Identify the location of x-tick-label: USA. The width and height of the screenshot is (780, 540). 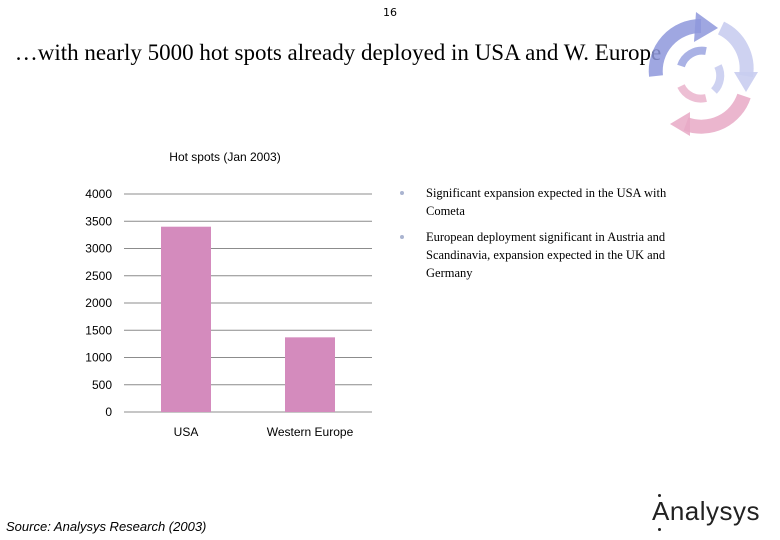
(186, 432).